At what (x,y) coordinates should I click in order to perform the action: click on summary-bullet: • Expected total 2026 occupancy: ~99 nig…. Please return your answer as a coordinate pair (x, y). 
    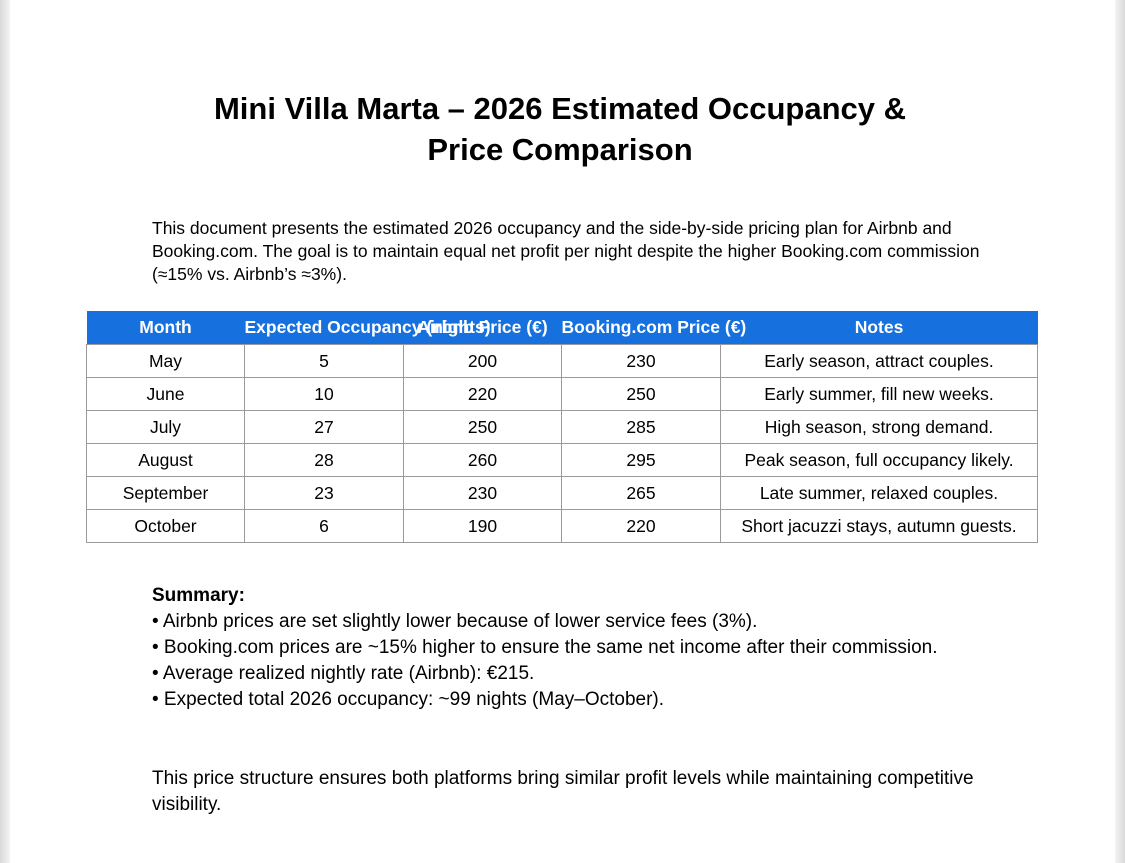
    Looking at the image, I should click on (408, 699).